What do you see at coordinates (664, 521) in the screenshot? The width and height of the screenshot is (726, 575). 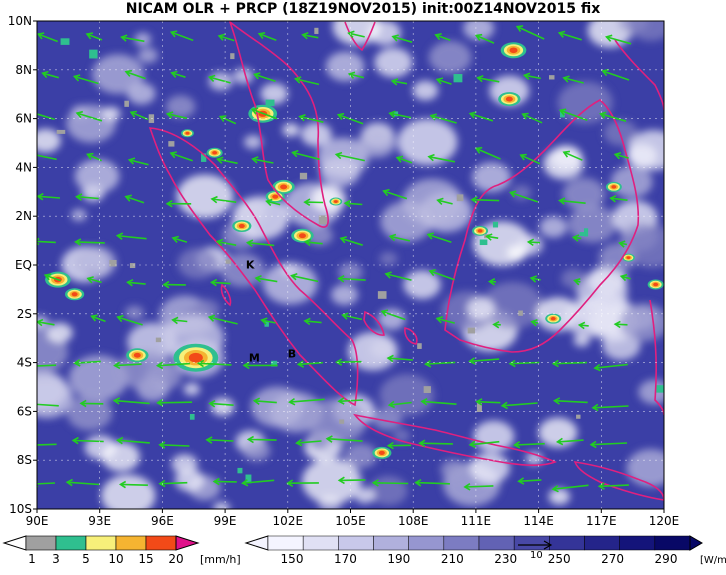 I see `lon-tick-label: 120E` at bounding box center [664, 521].